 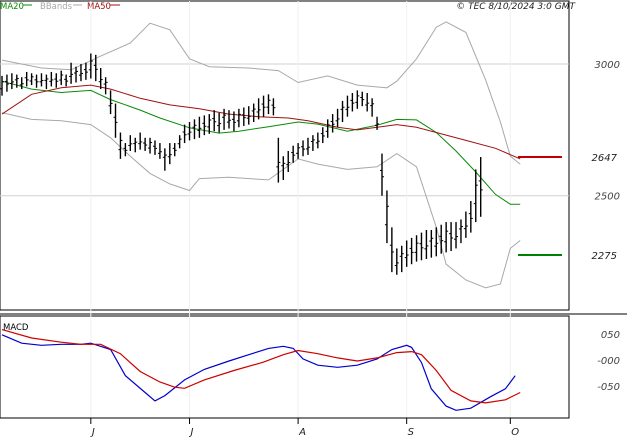 I want to click on chart-legend: MA20 BBands MA50, so click(x=60, y=7).